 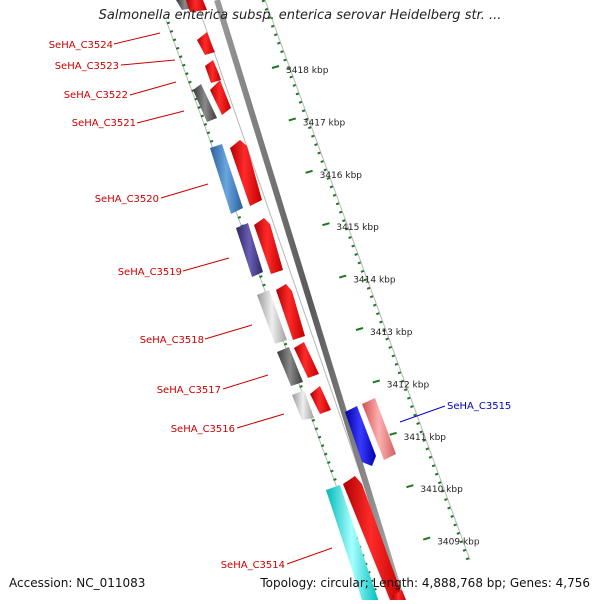 What do you see at coordinates (307, 71) in the screenshot?
I see `kbp-label: 3418 kbp` at bounding box center [307, 71].